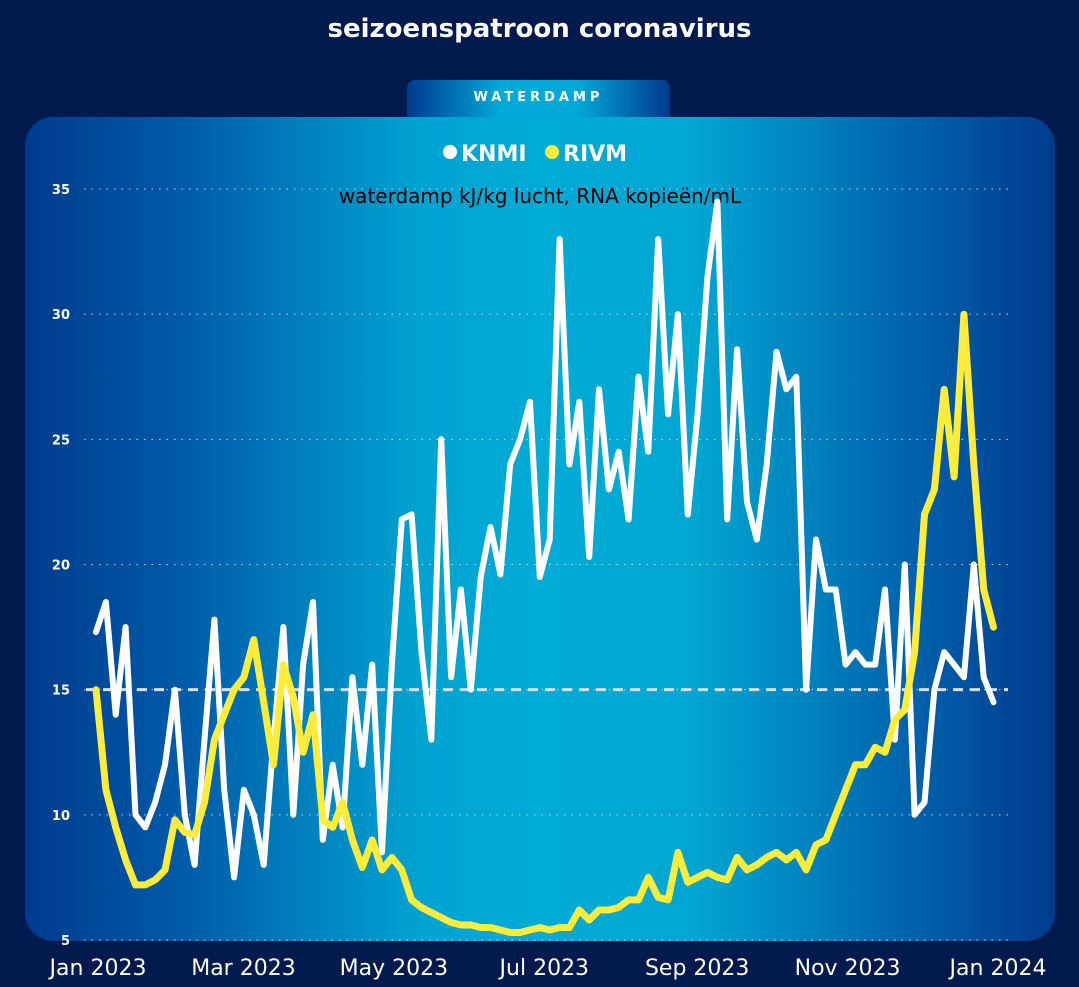 This screenshot has width=1079, height=987. I want to click on x-tick-label: Jan 2023, so click(97, 968).